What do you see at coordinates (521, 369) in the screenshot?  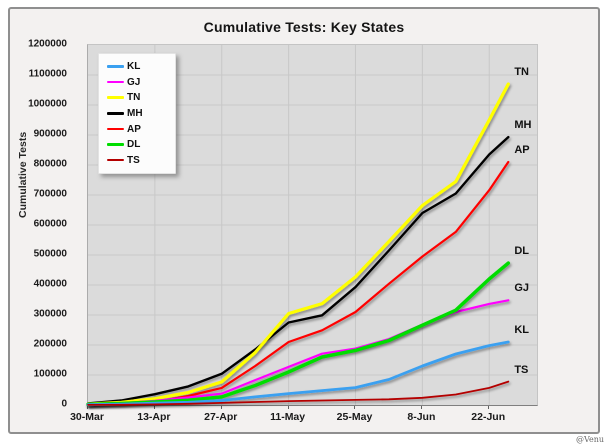 I see `series-end-label-TS: TS` at bounding box center [521, 369].